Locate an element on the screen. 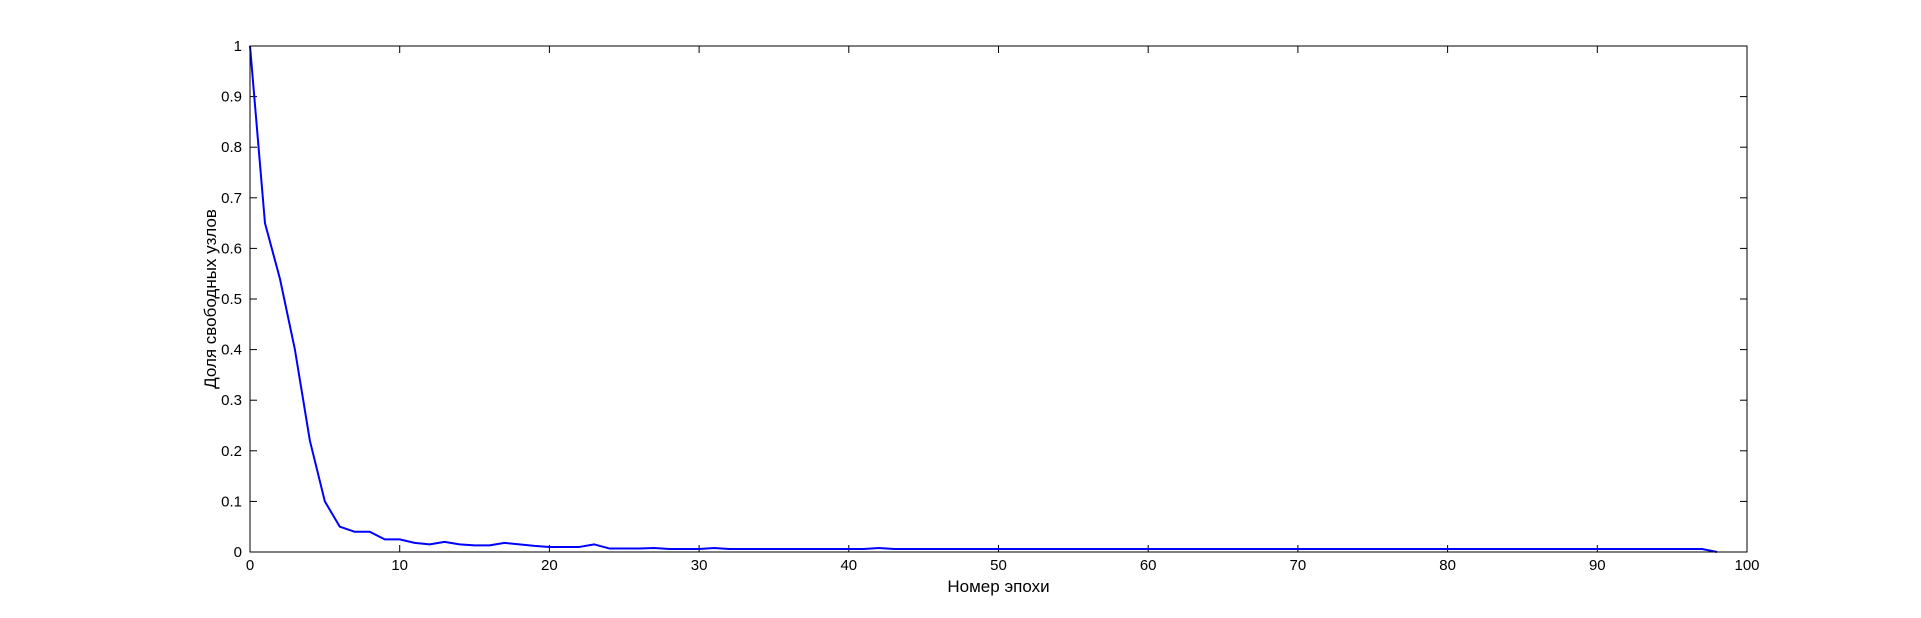 This screenshot has width=1921, height=618. y-tick-label: 0.1 is located at coordinates (231, 501).